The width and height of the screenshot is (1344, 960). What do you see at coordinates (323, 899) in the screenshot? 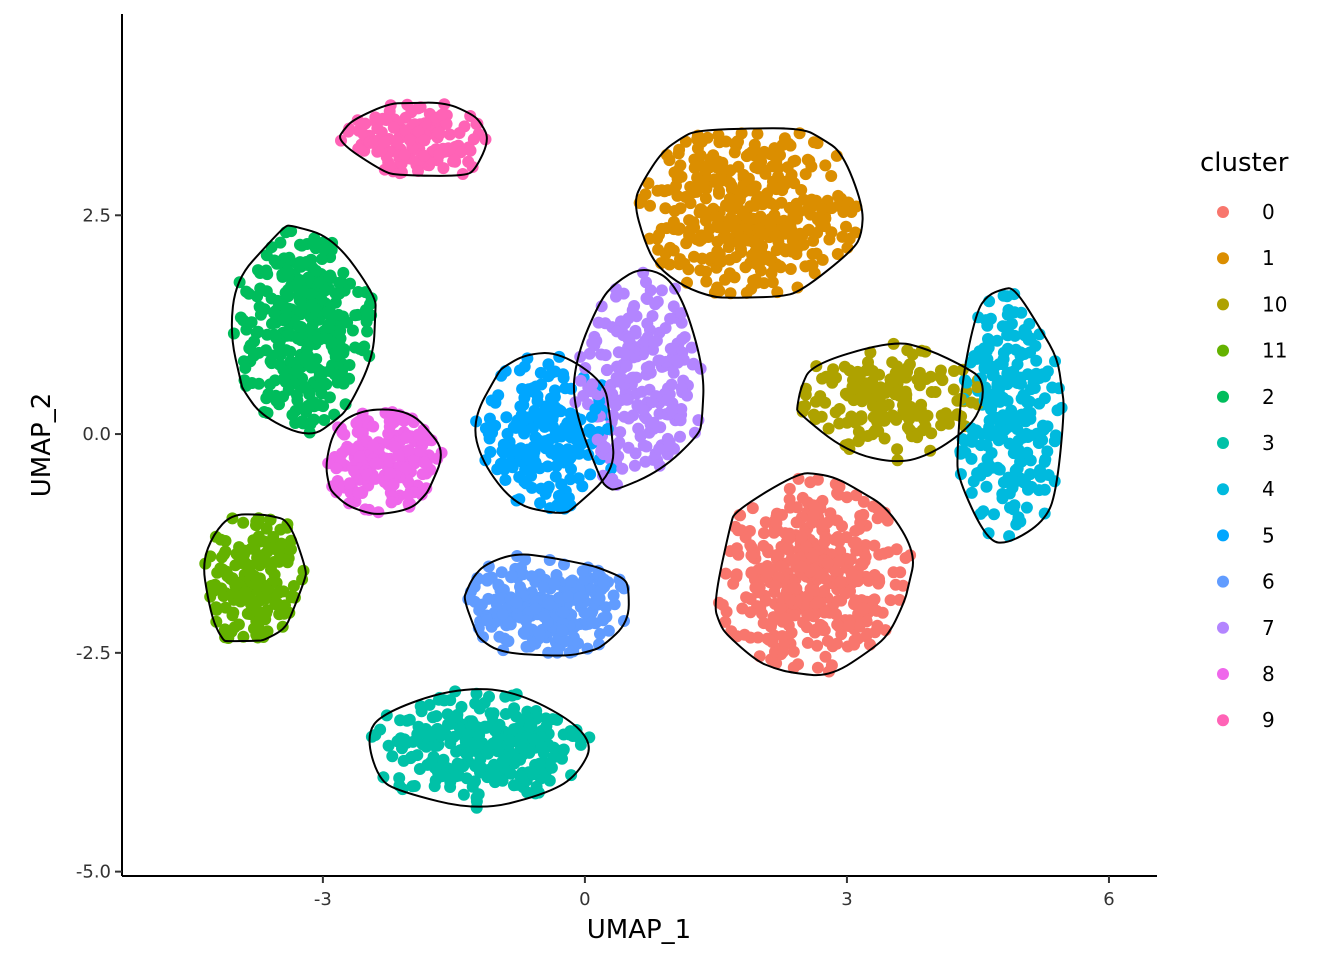
I see `x-tick-label: -3` at bounding box center [323, 899].